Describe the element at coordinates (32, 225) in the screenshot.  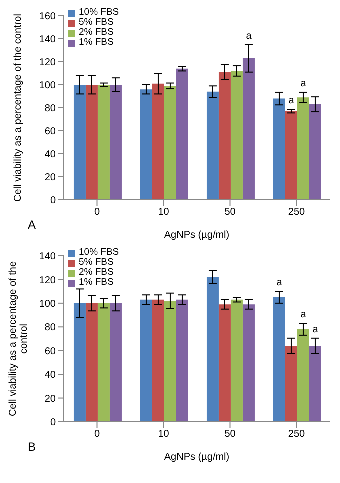
I see `text: A` at that location.